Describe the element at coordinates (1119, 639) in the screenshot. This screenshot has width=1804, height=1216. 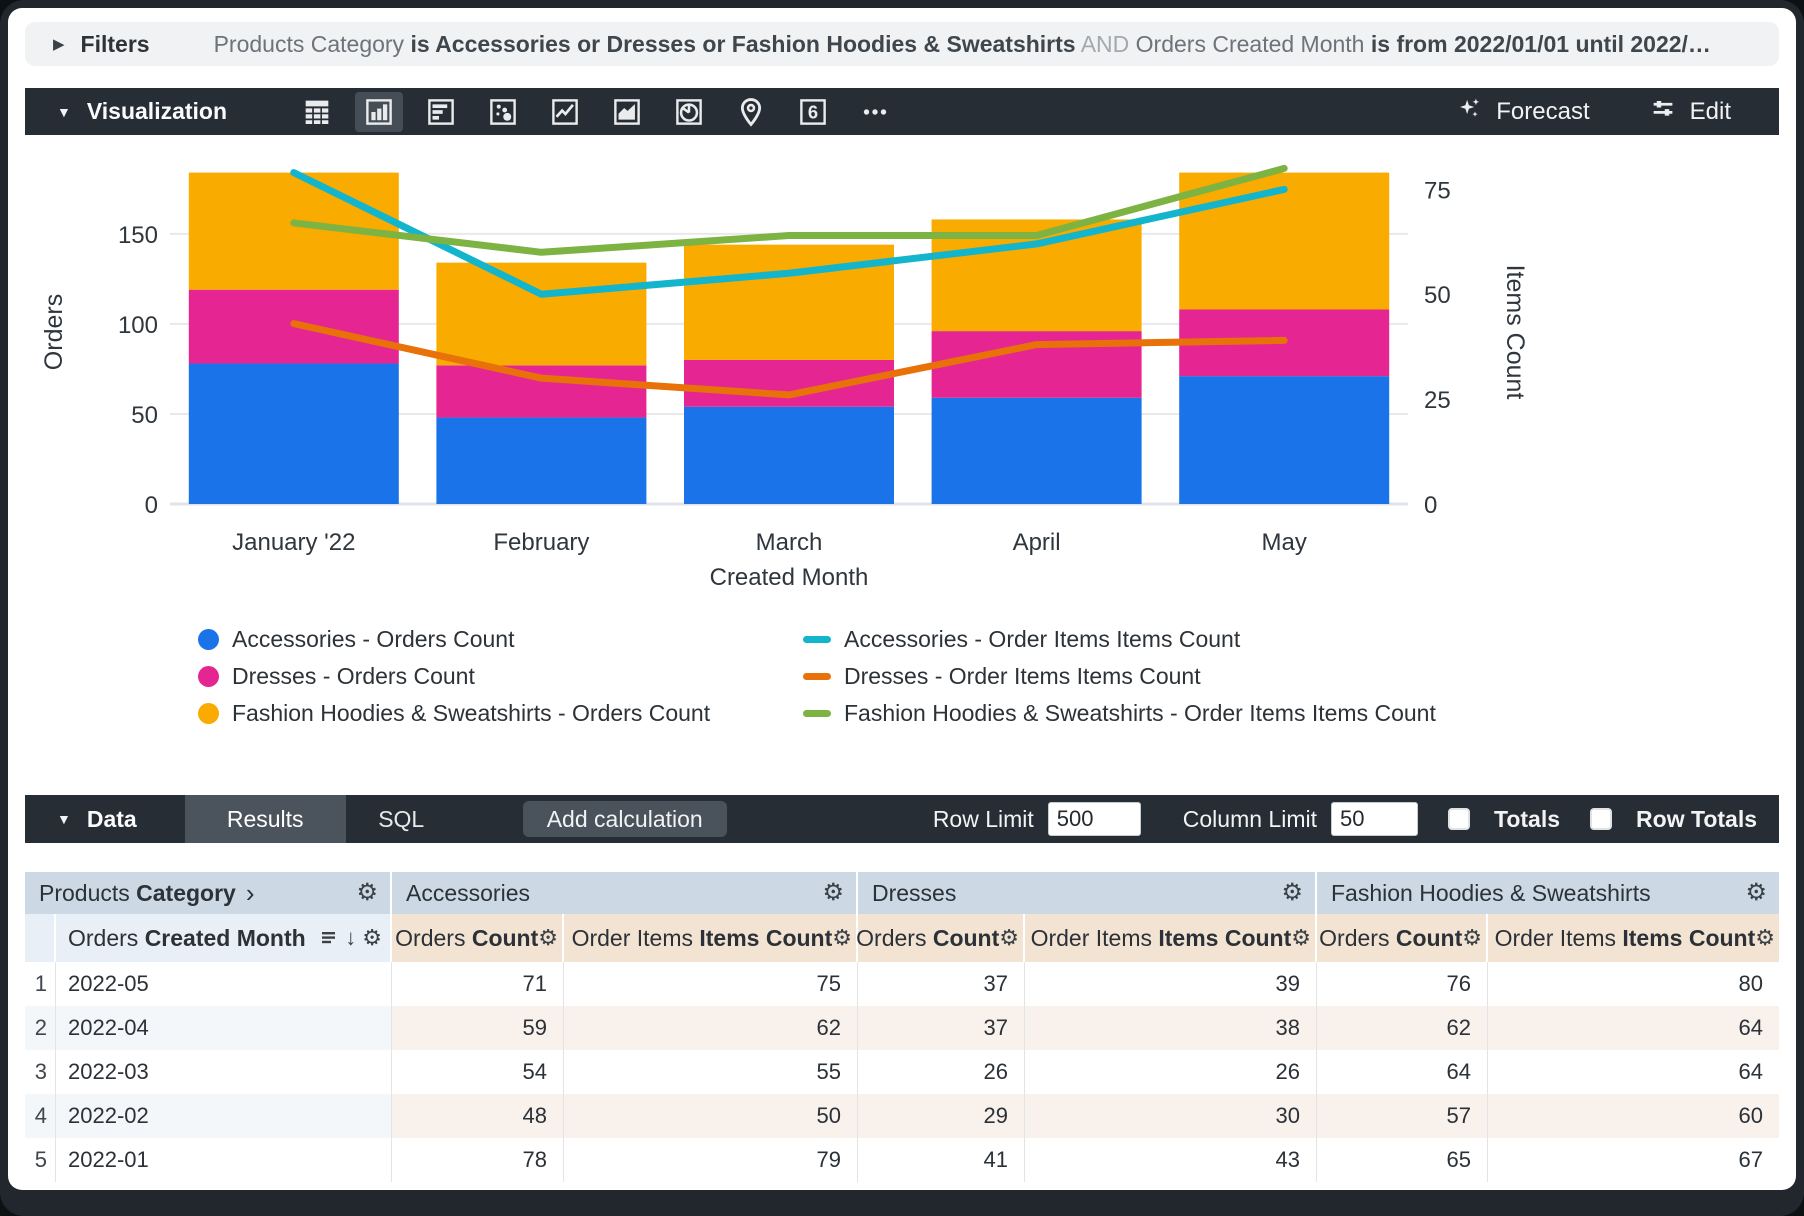
I see `legend-item: Accessories - Order Items Items Count` at that location.